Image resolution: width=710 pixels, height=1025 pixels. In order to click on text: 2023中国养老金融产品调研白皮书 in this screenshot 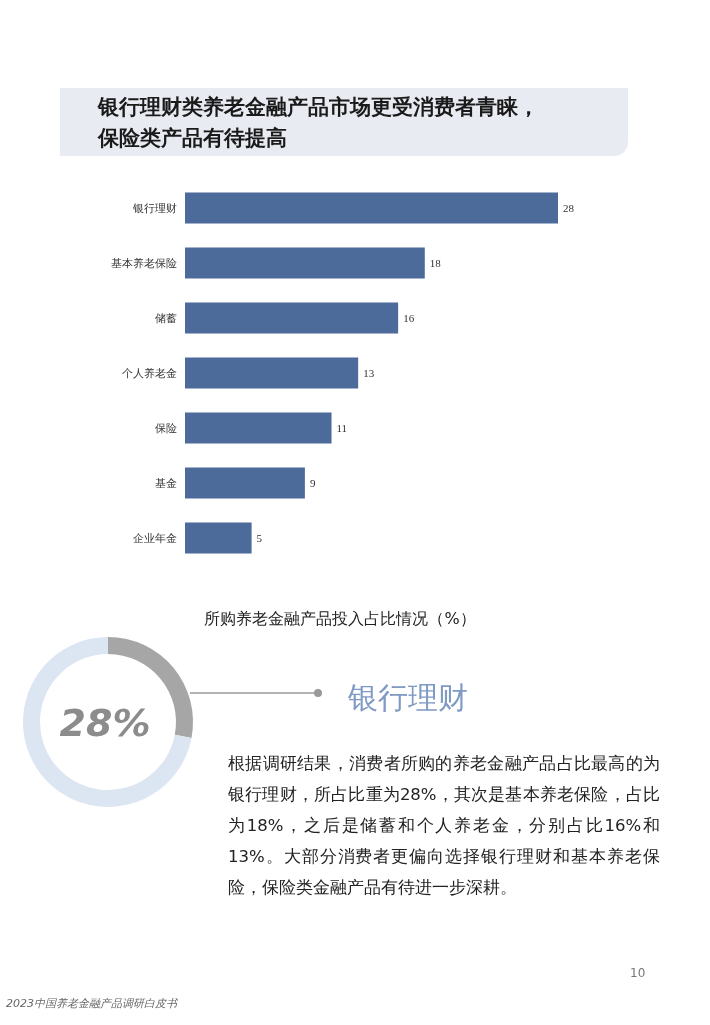, I will do `click(91, 1003)`.